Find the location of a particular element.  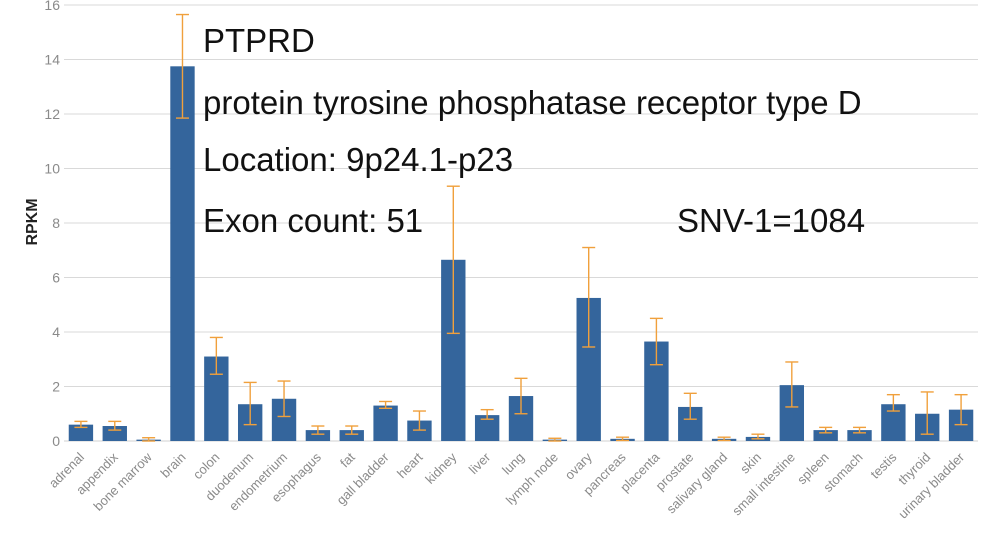

error-bar-adrenal is located at coordinates (81, 424).